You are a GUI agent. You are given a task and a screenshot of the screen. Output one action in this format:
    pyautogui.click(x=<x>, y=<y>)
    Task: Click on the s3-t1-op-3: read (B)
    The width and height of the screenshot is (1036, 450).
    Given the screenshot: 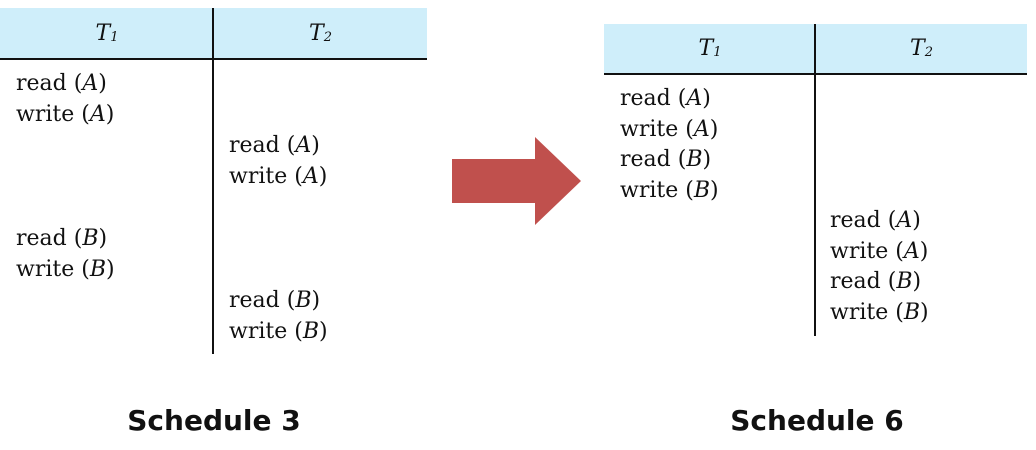 What is the action you would take?
    pyautogui.click(x=62, y=238)
    